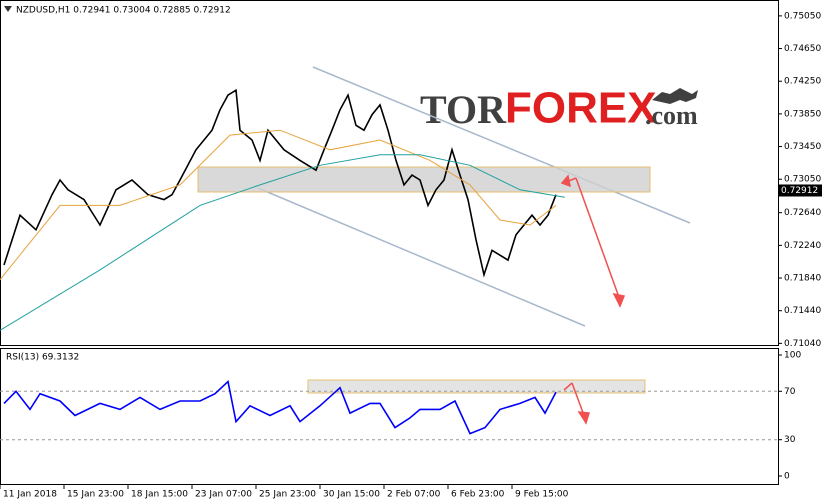  I want to click on watermark: TOR FOREX .com, so click(559, 108).